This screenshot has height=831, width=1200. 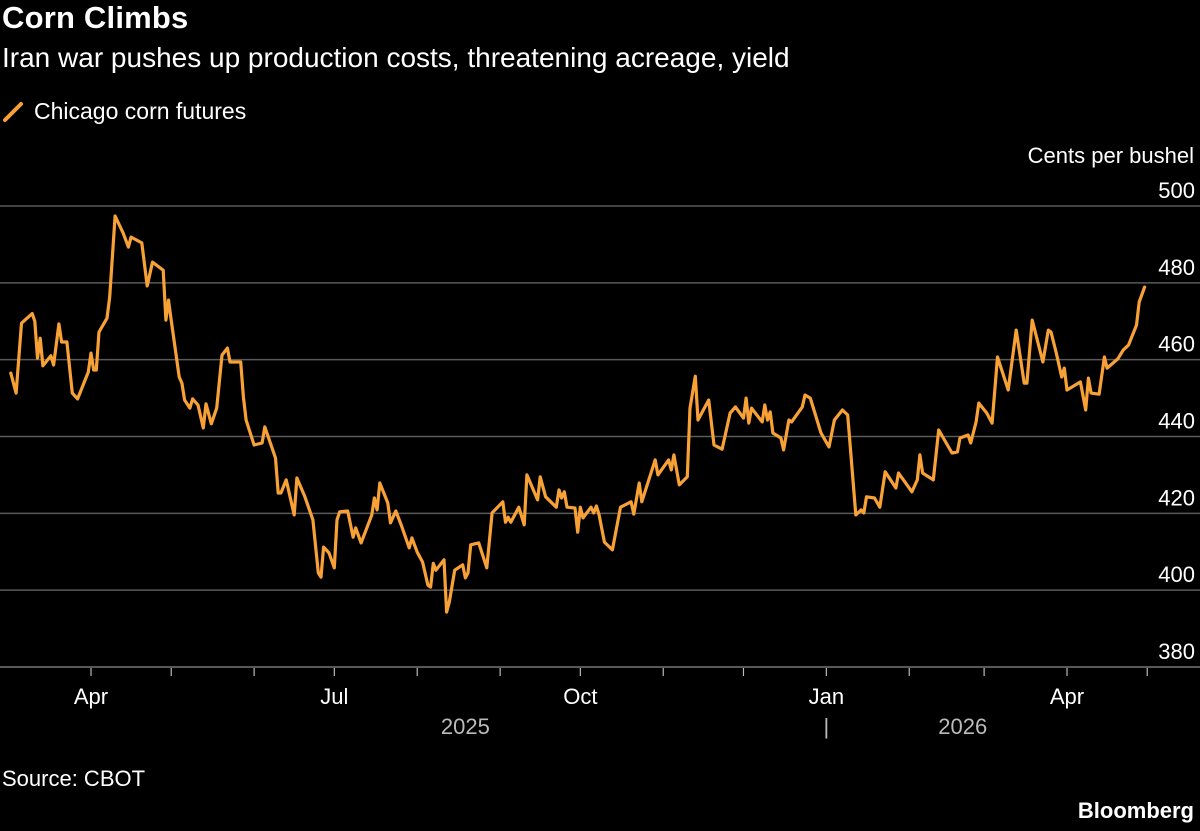 What do you see at coordinates (1176, 267) in the screenshot?
I see `y-tick-label: 480` at bounding box center [1176, 267].